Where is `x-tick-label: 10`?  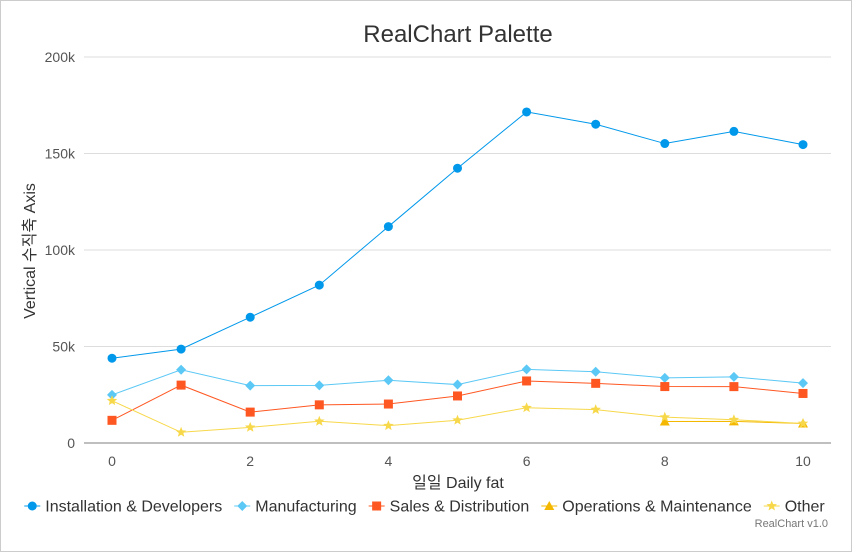 x-tick-label: 10 is located at coordinates (803, 461).